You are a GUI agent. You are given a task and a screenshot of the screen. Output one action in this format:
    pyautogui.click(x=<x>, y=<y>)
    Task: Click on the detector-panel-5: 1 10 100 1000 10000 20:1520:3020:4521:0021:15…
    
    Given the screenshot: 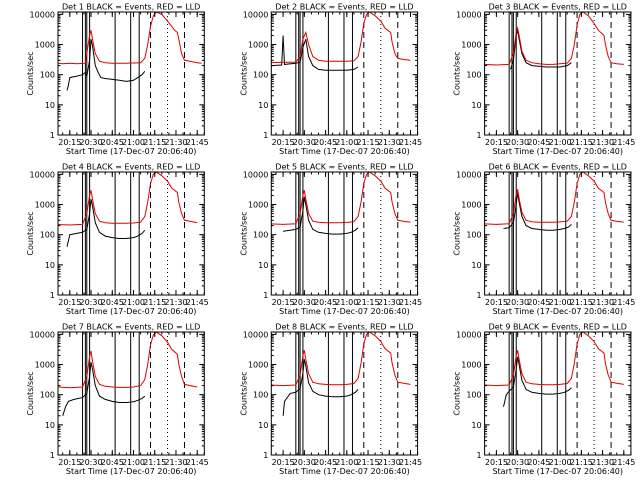 What is the action you would take?
    pyautogui.click(x=330, y=240)
    